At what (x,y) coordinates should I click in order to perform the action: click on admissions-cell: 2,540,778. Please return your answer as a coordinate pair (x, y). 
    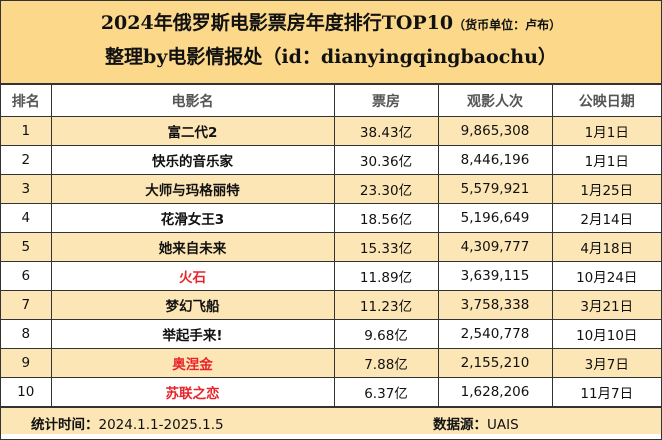
    Looking at the image, I should click on (495, 334).